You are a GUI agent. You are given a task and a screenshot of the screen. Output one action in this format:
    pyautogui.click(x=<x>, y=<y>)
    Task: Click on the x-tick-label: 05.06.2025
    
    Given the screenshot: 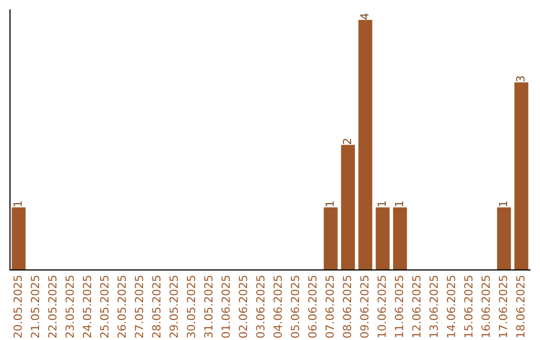 What is the action you would take?
    pyautogui.click(x=295, y=307)
    